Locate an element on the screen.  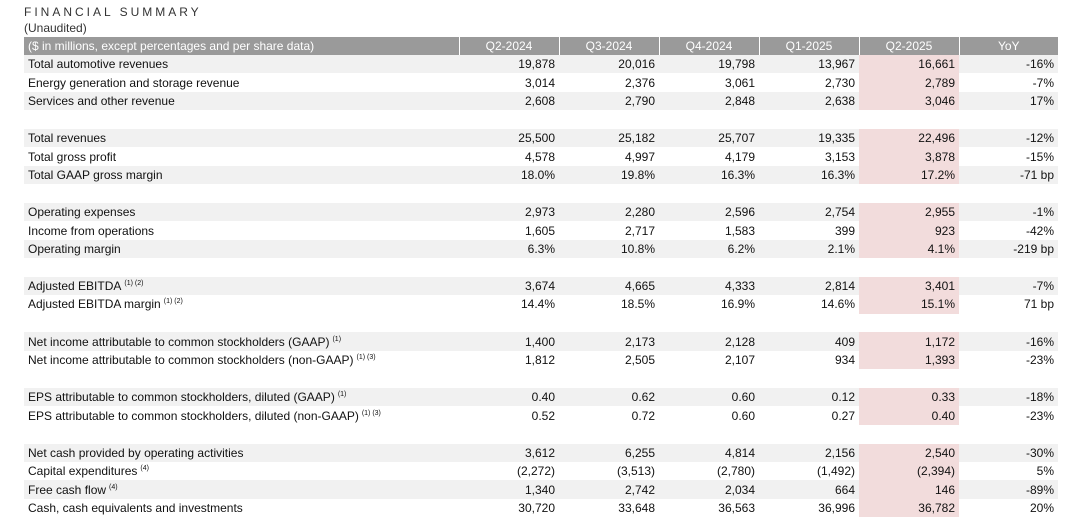
row-label-text: Cash, cash equivalents and investments is located at coordinates (135, 508).